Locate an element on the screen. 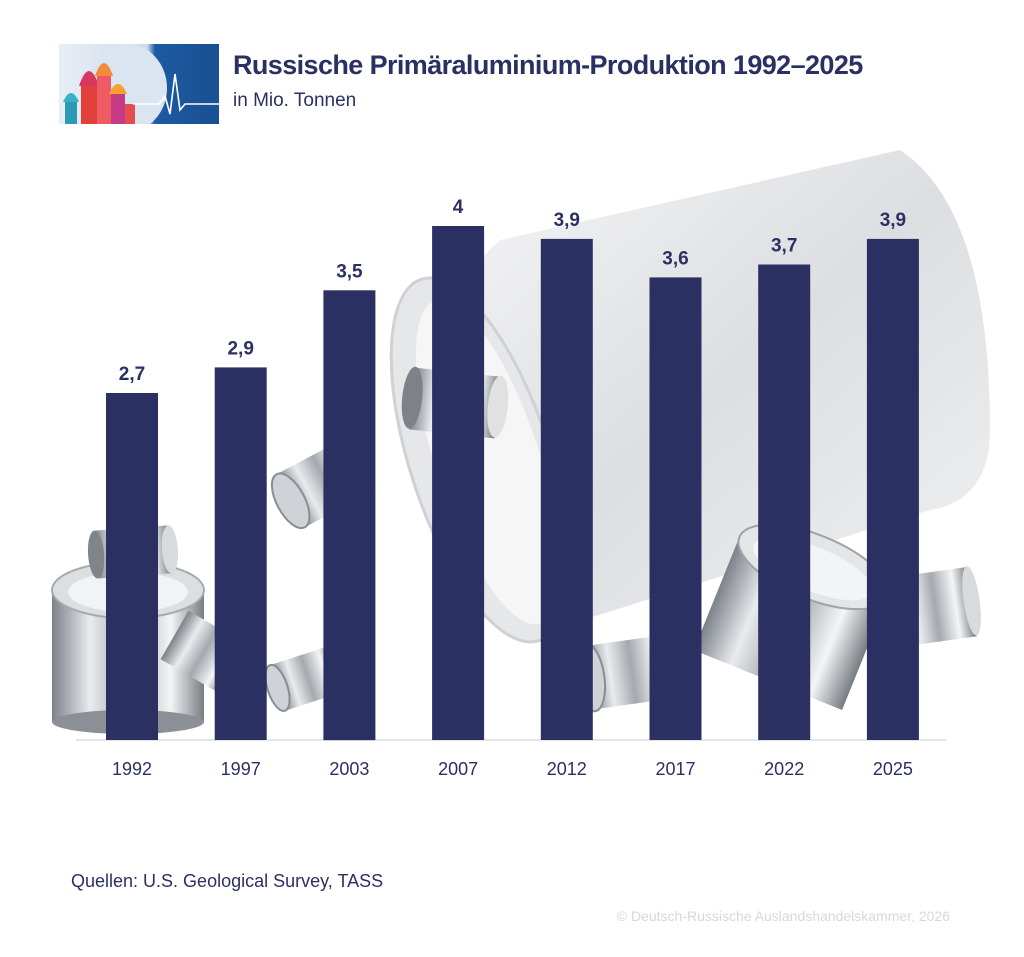 The height and width of the screenshot is (957, 1024). x-tick-label-2012: 2012 is located at coordinates (567, 769).